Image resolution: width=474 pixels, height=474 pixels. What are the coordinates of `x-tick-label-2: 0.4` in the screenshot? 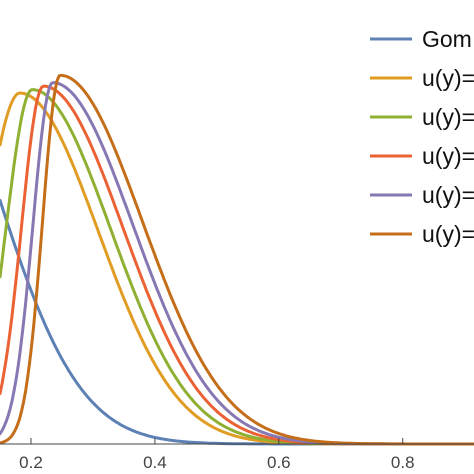 It's located at (155, 462).